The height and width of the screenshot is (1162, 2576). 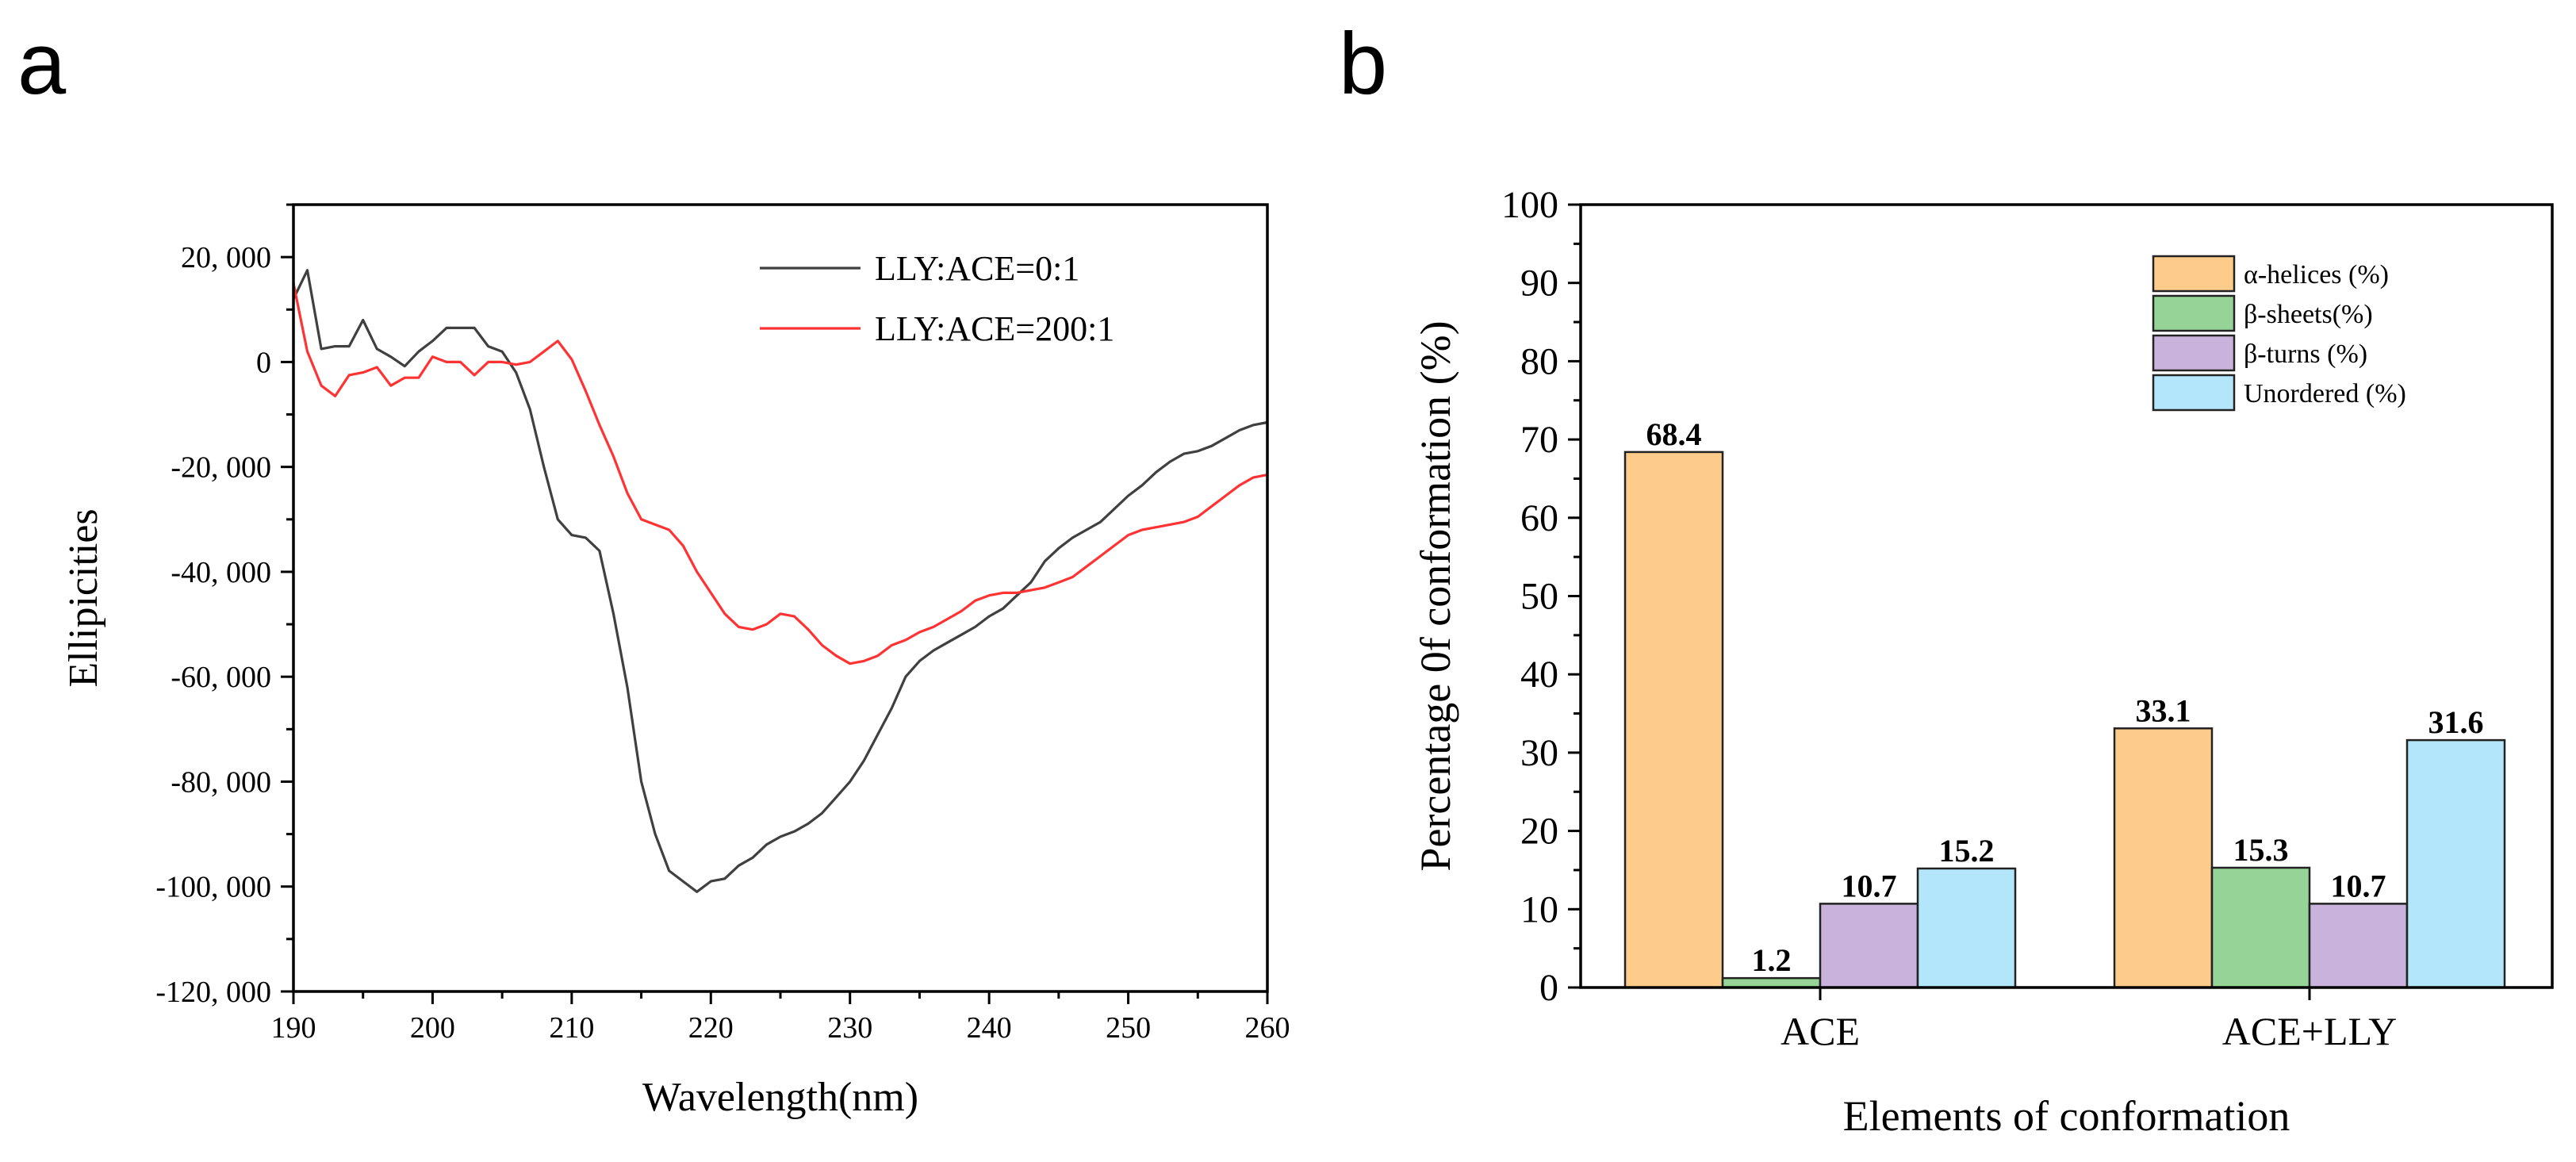 What do you see at coordinates (1539, 753) in the screenshot?
I see `chart-b-y-tick-label: 30` at bounding box center [1539, 753].